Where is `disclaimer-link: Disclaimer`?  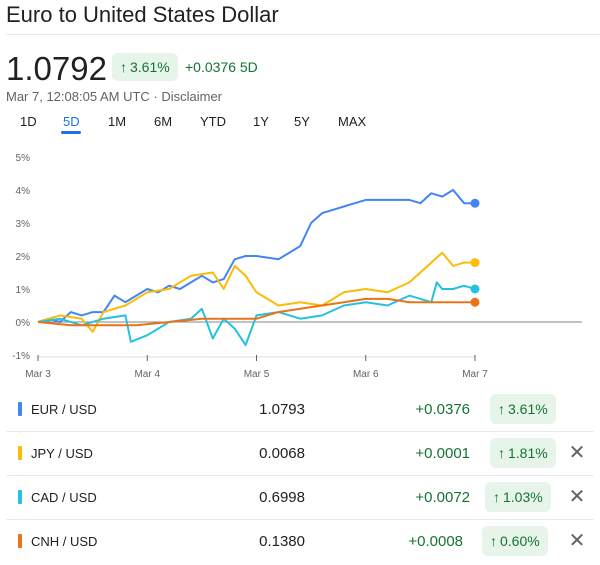
disclaimer-link: Disclaimer is located at coordinates (192, 96).